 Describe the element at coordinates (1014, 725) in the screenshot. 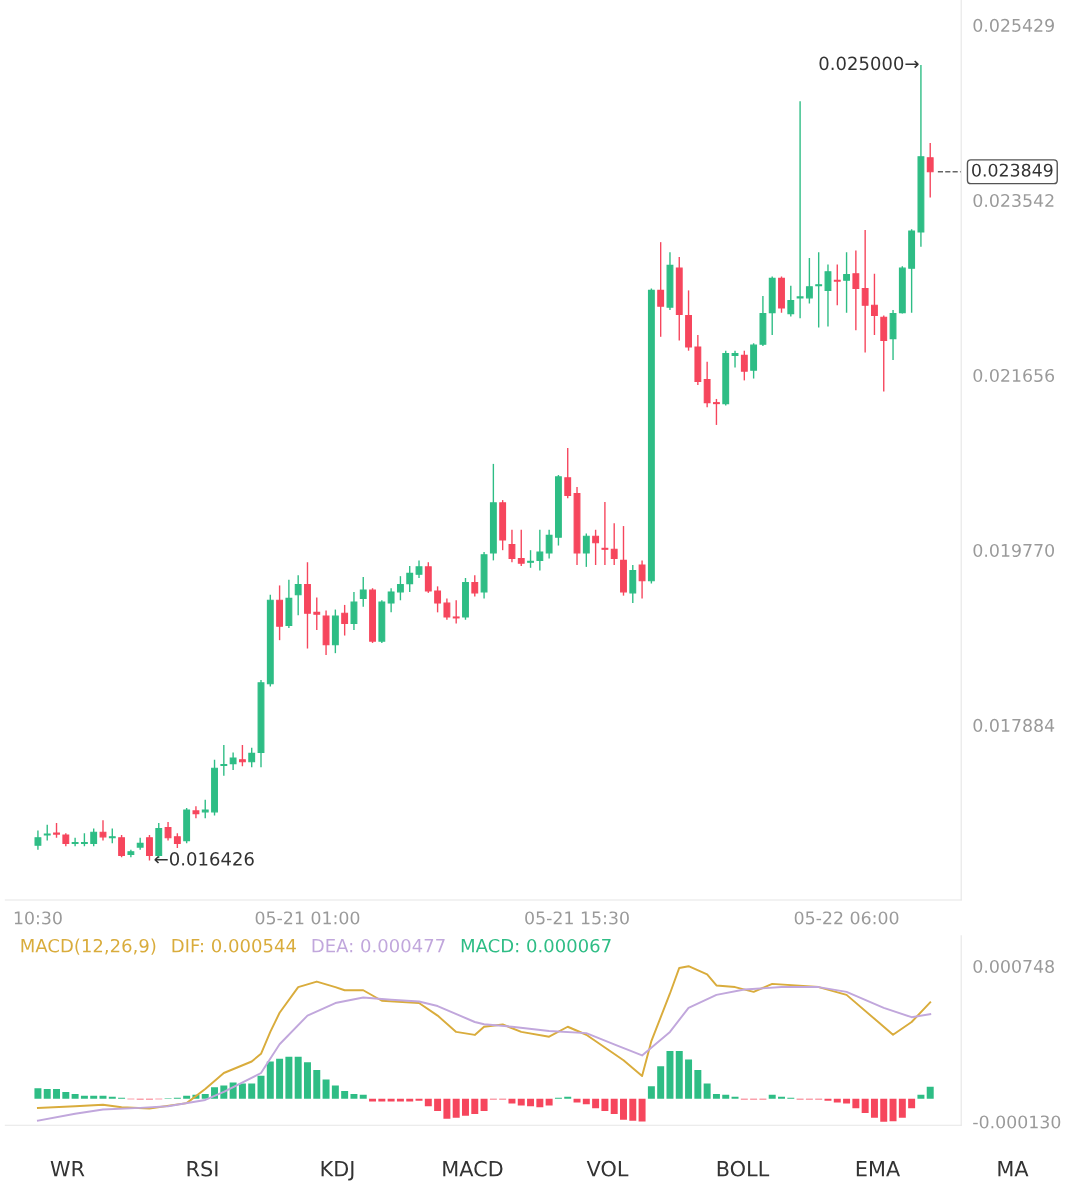

I see `y-tick-label: 0.017884` at that location.